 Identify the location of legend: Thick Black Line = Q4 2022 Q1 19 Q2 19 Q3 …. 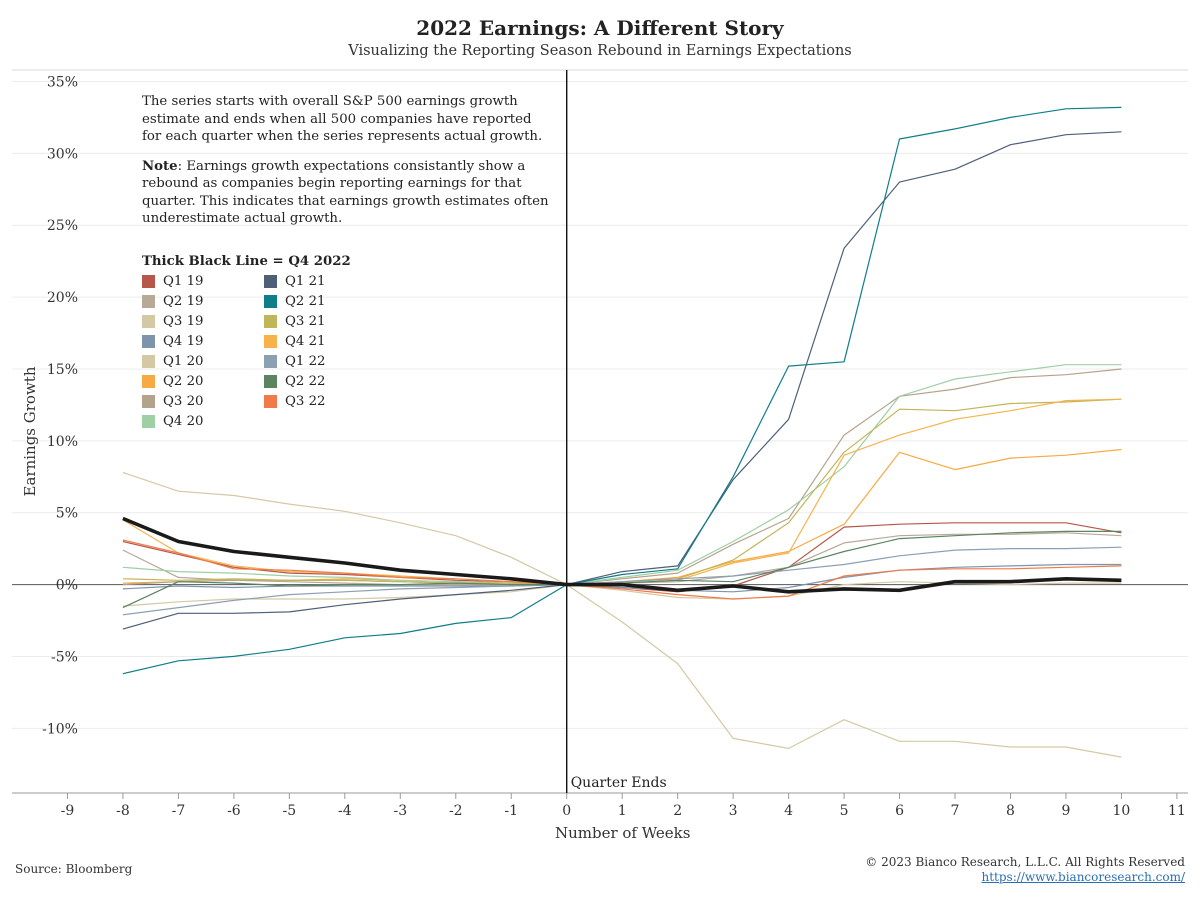
(264, 342).